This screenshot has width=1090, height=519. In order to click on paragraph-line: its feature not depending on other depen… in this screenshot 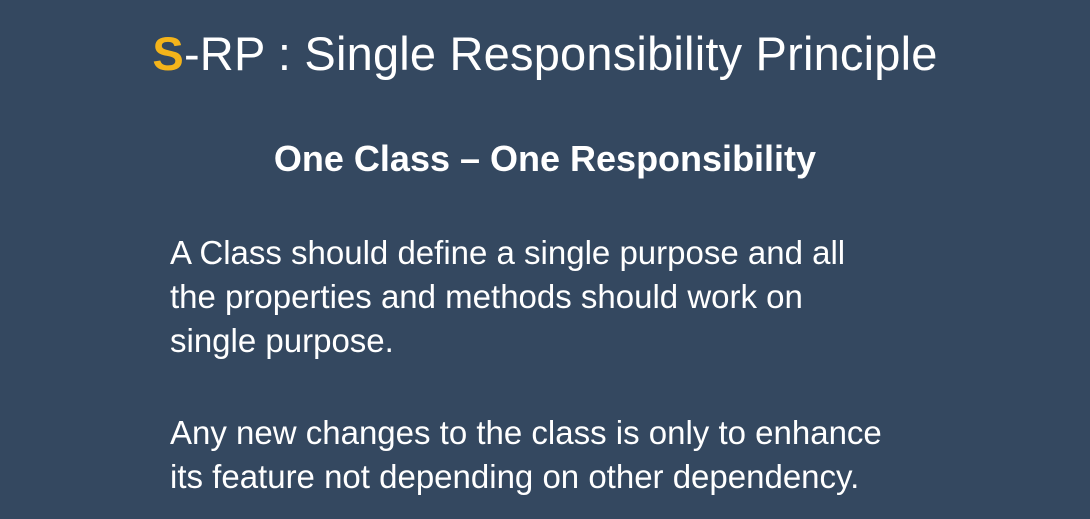, I will do `click(515, 476)`.